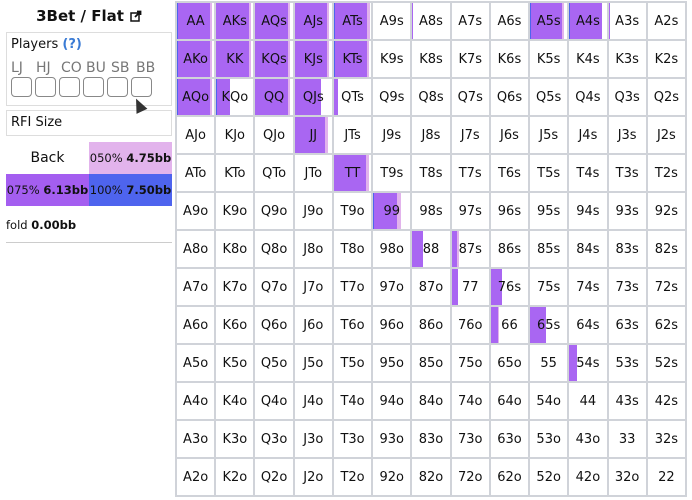  What do you see at coordinates (274, 21) in the screenshot?
I see `hand-cell-AQs: AQs` at bounding box center [274, 21].